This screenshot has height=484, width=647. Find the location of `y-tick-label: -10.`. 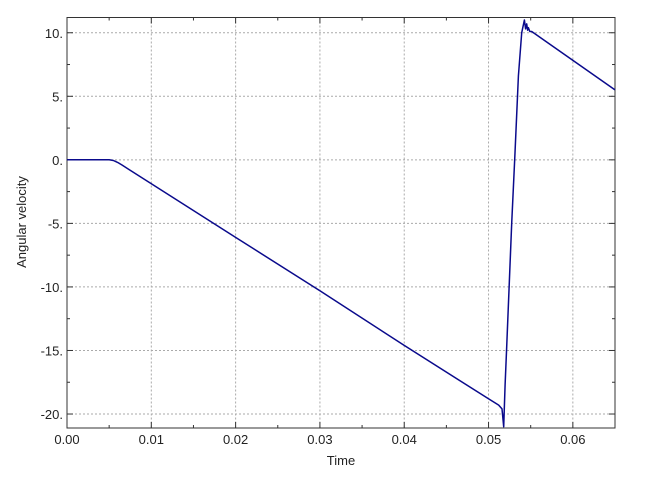

y-tick-label: -10. is located at coordinates (52, 287).